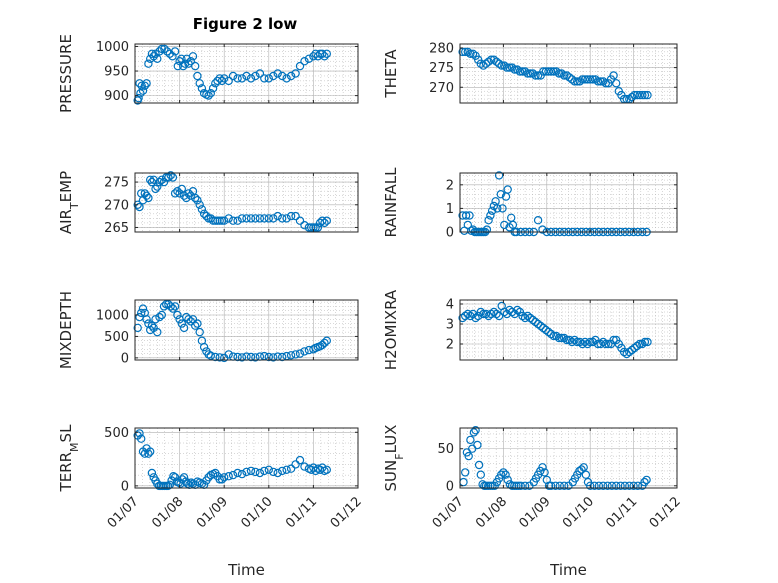 The image size is (778, 583). What do you see at coordinates (394, 458) in the screenshot?
I see `y-axis-label: SUNFLUX` at bounding box center [394, 458].